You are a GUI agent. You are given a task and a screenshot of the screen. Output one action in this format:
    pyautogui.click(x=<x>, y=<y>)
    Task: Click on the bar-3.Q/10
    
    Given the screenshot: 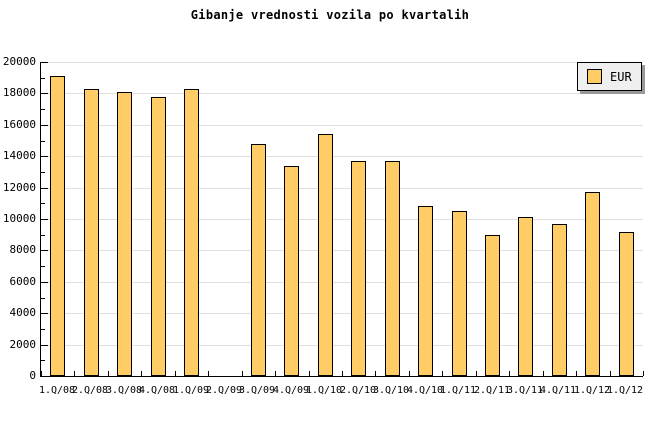 What is the action you would take?
    pyautogui.click(x=392, y=268)
    